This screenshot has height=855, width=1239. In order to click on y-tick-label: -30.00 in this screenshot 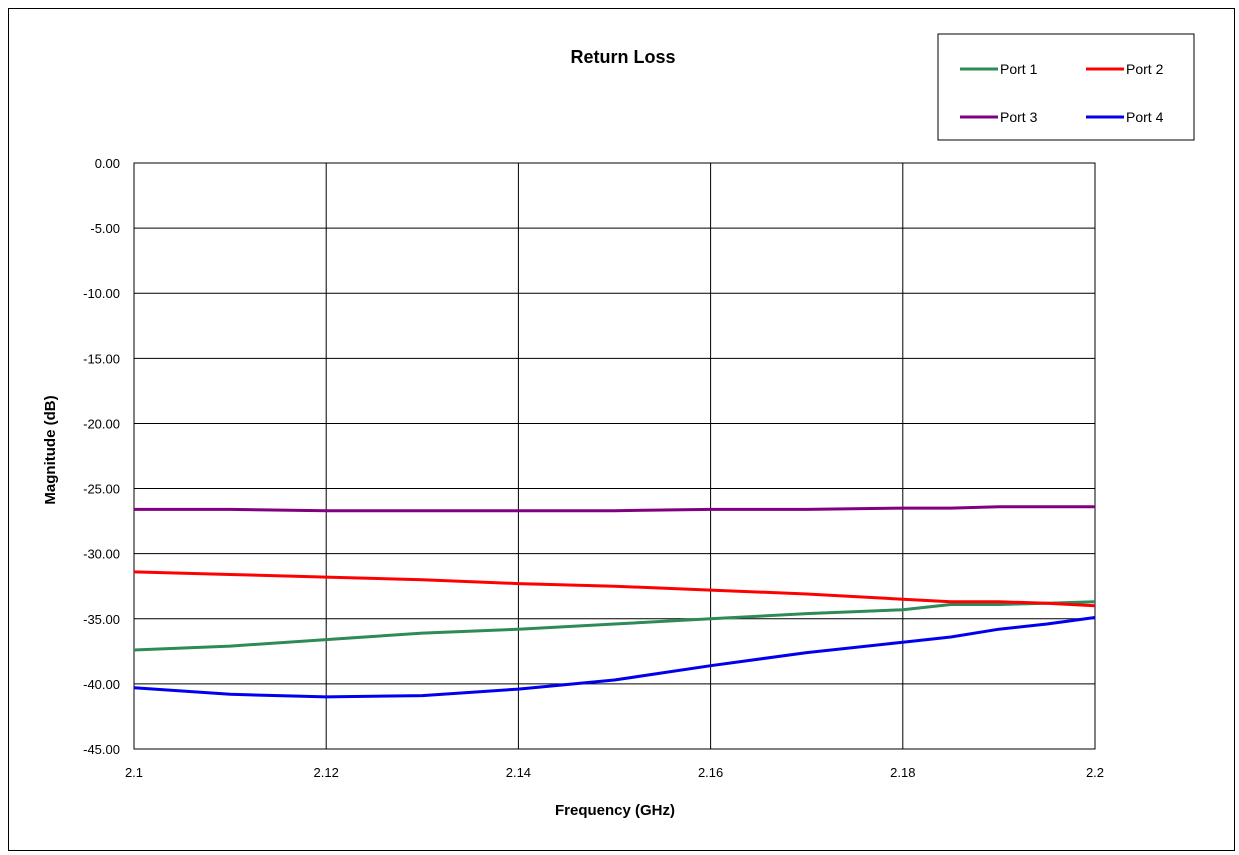, I will do `click(101, 554)`.